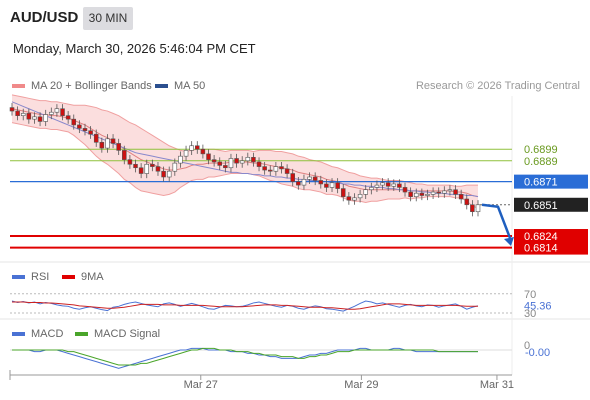 This screenshot has height=400, width=590. What do you see at coordinates (91, 86) in the screenshot?
I see `legend-bollinger-label: MA 20 + Bollinger Bands` at bounding box center [91, 86].